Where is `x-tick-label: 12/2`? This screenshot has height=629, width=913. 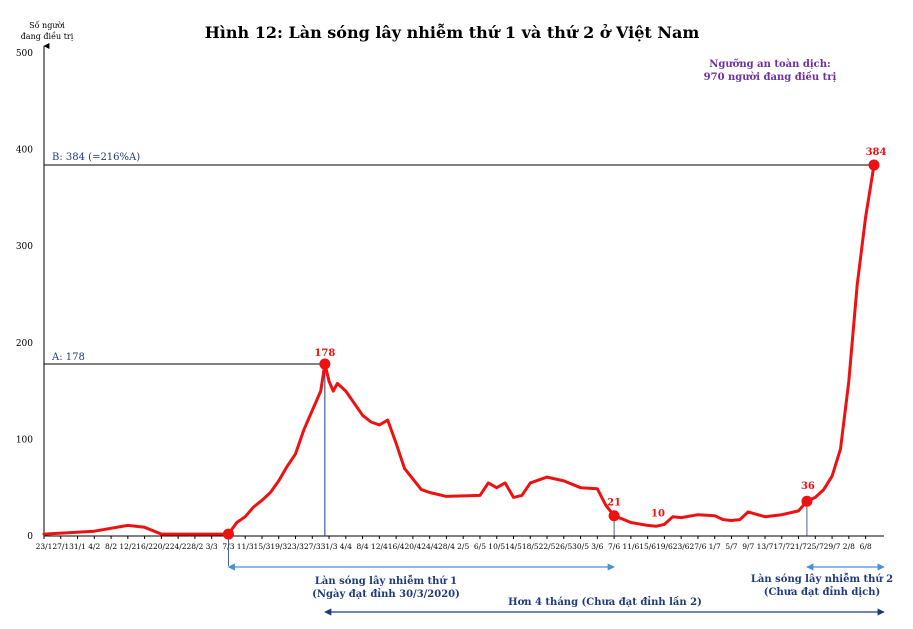
x-tick-label: 12/2 is located at coordinates (127, 546).